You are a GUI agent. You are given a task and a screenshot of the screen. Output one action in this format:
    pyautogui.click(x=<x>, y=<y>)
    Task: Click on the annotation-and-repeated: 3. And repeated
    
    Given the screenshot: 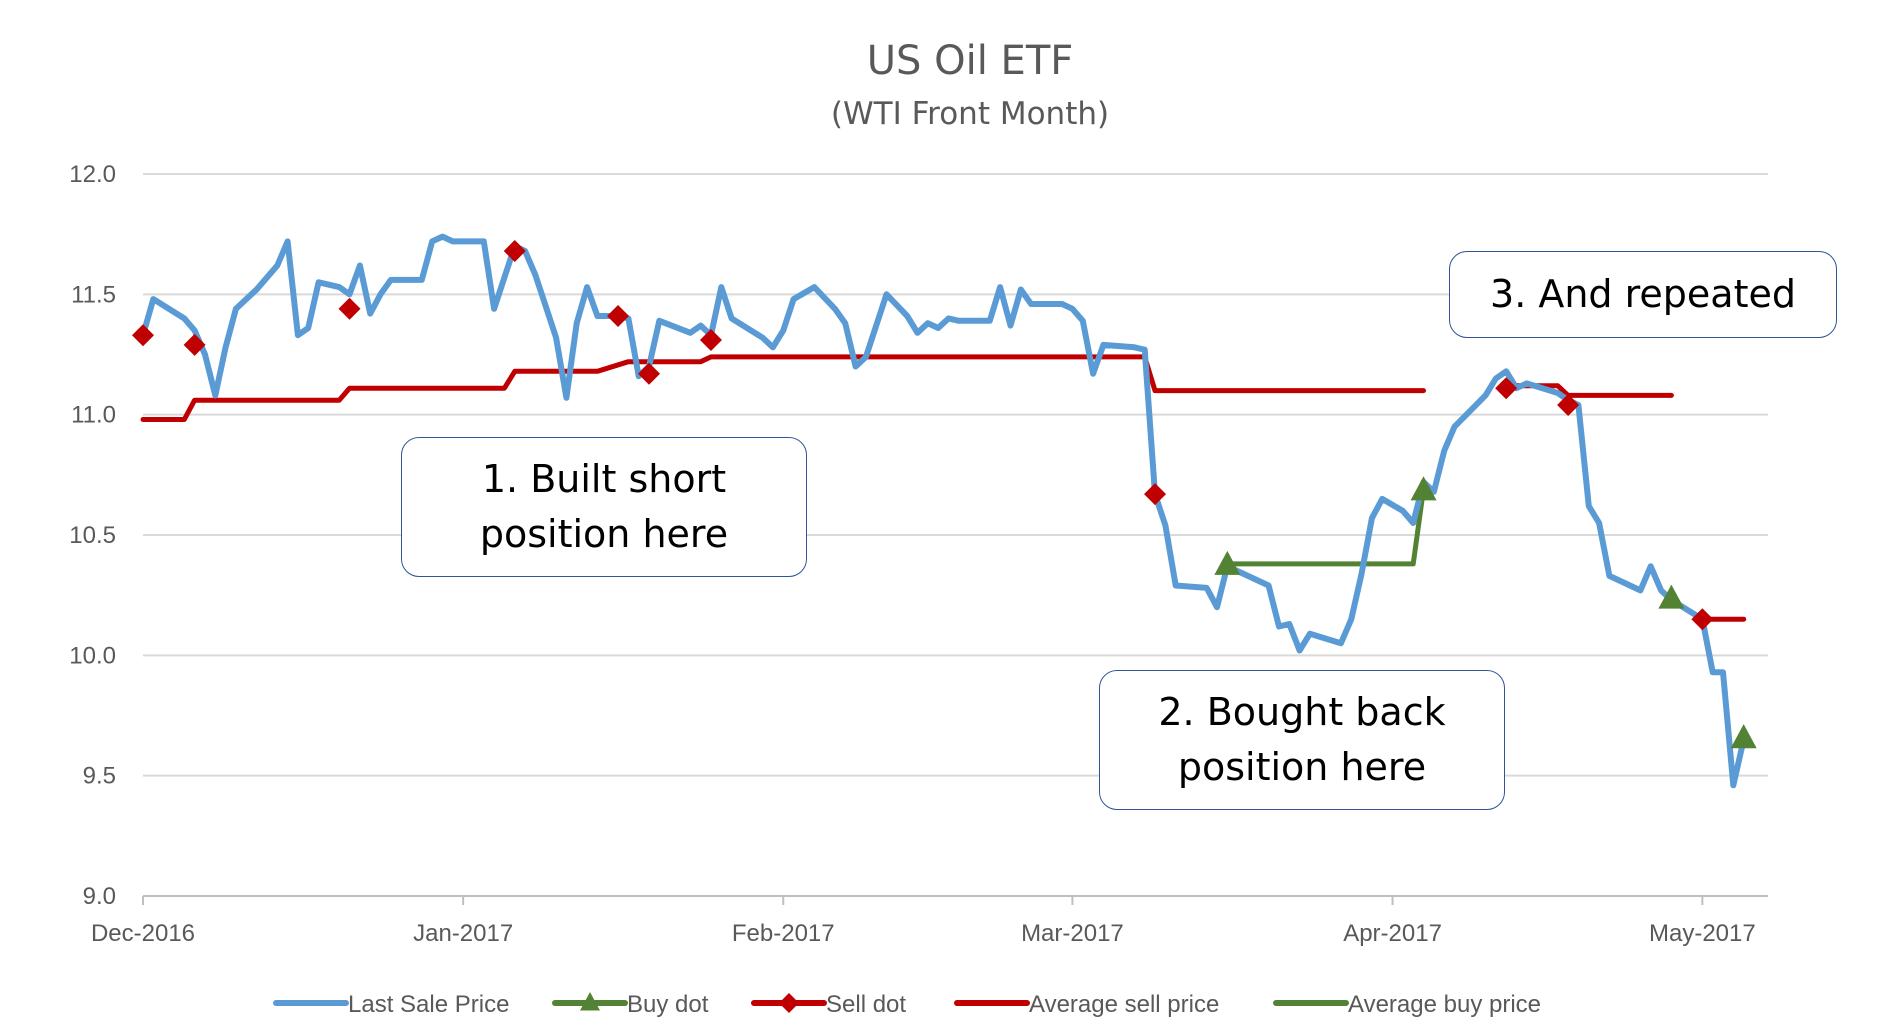 What is the action you would take?
    pyautogui.click(x=1643, y=294)
    